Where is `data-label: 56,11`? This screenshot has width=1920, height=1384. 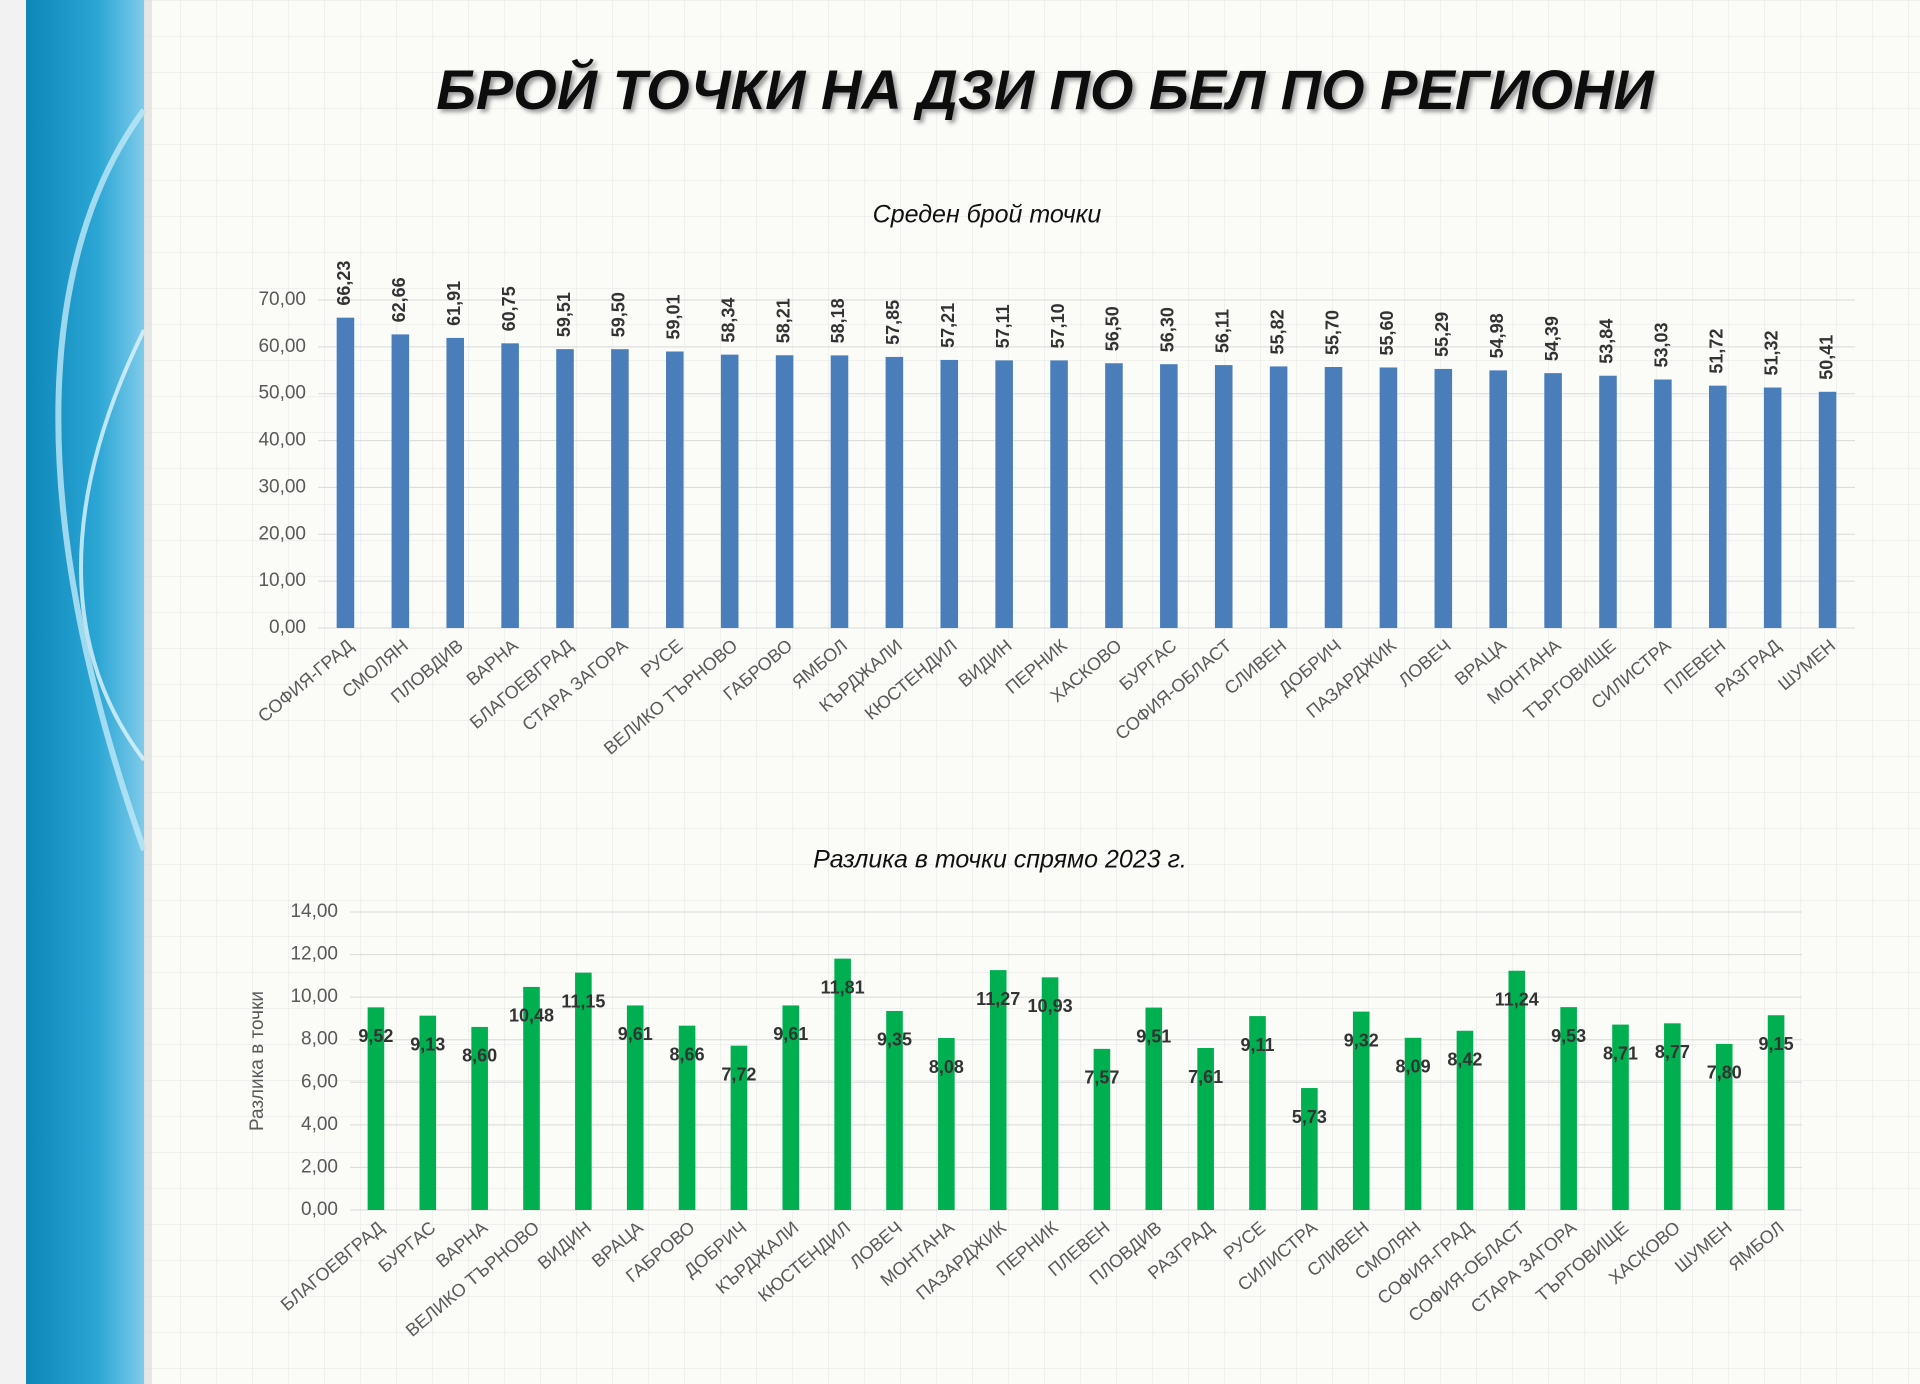 data-label: 56,11 is located at coordinates (1222, 331).